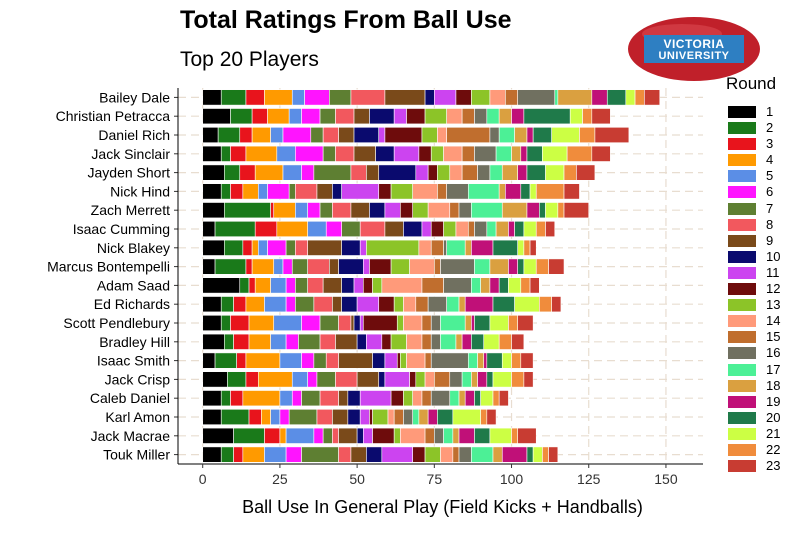 The height and width of the screenshot is (533, 800). I want to click on legend-item: 4, so click(753, 160).